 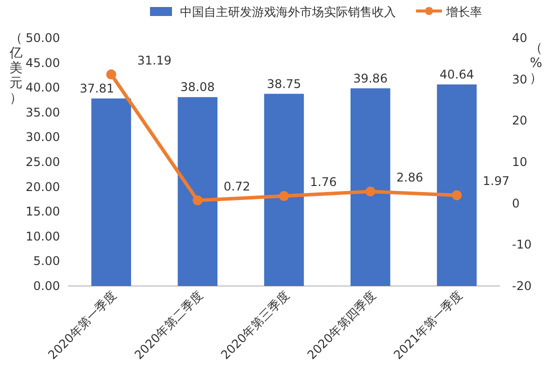 I want to click on y-tick-label: 50.00, so click(x=43, y=38).